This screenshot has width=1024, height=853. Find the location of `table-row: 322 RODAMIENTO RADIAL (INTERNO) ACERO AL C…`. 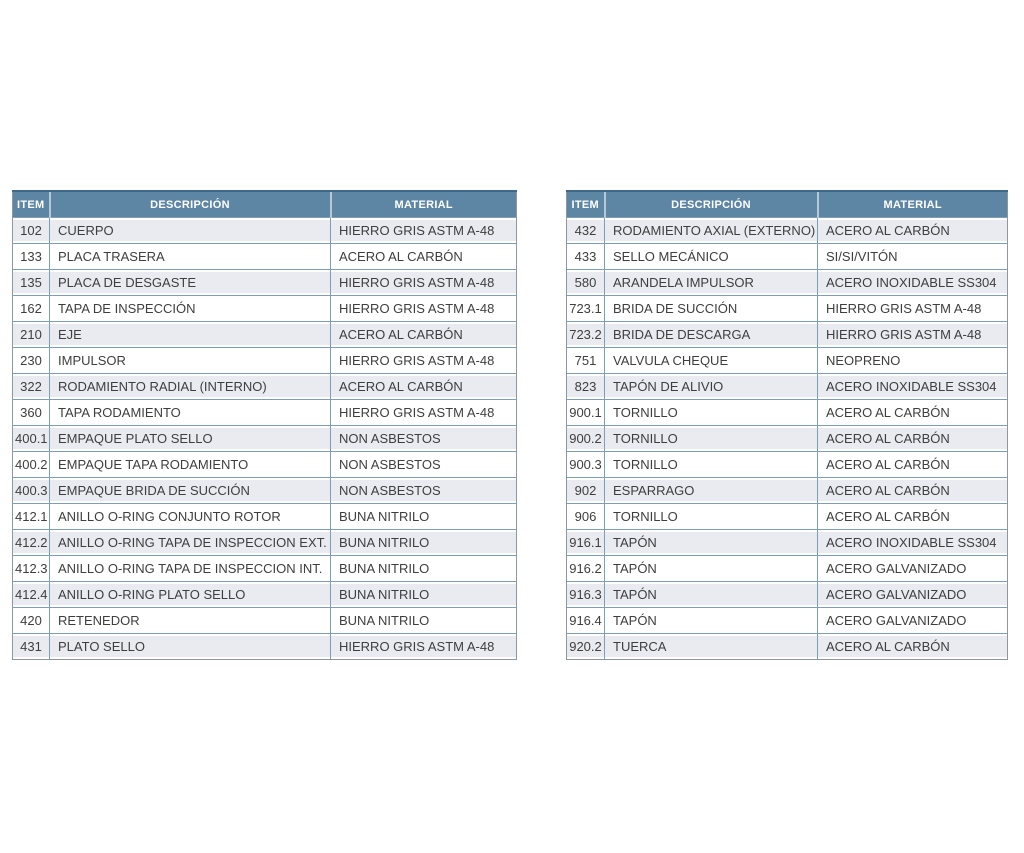

table-row: 322 RODAMIENTO RADIAL (INTERNO) ACERO AL C… is located at coordinates (264, 386).